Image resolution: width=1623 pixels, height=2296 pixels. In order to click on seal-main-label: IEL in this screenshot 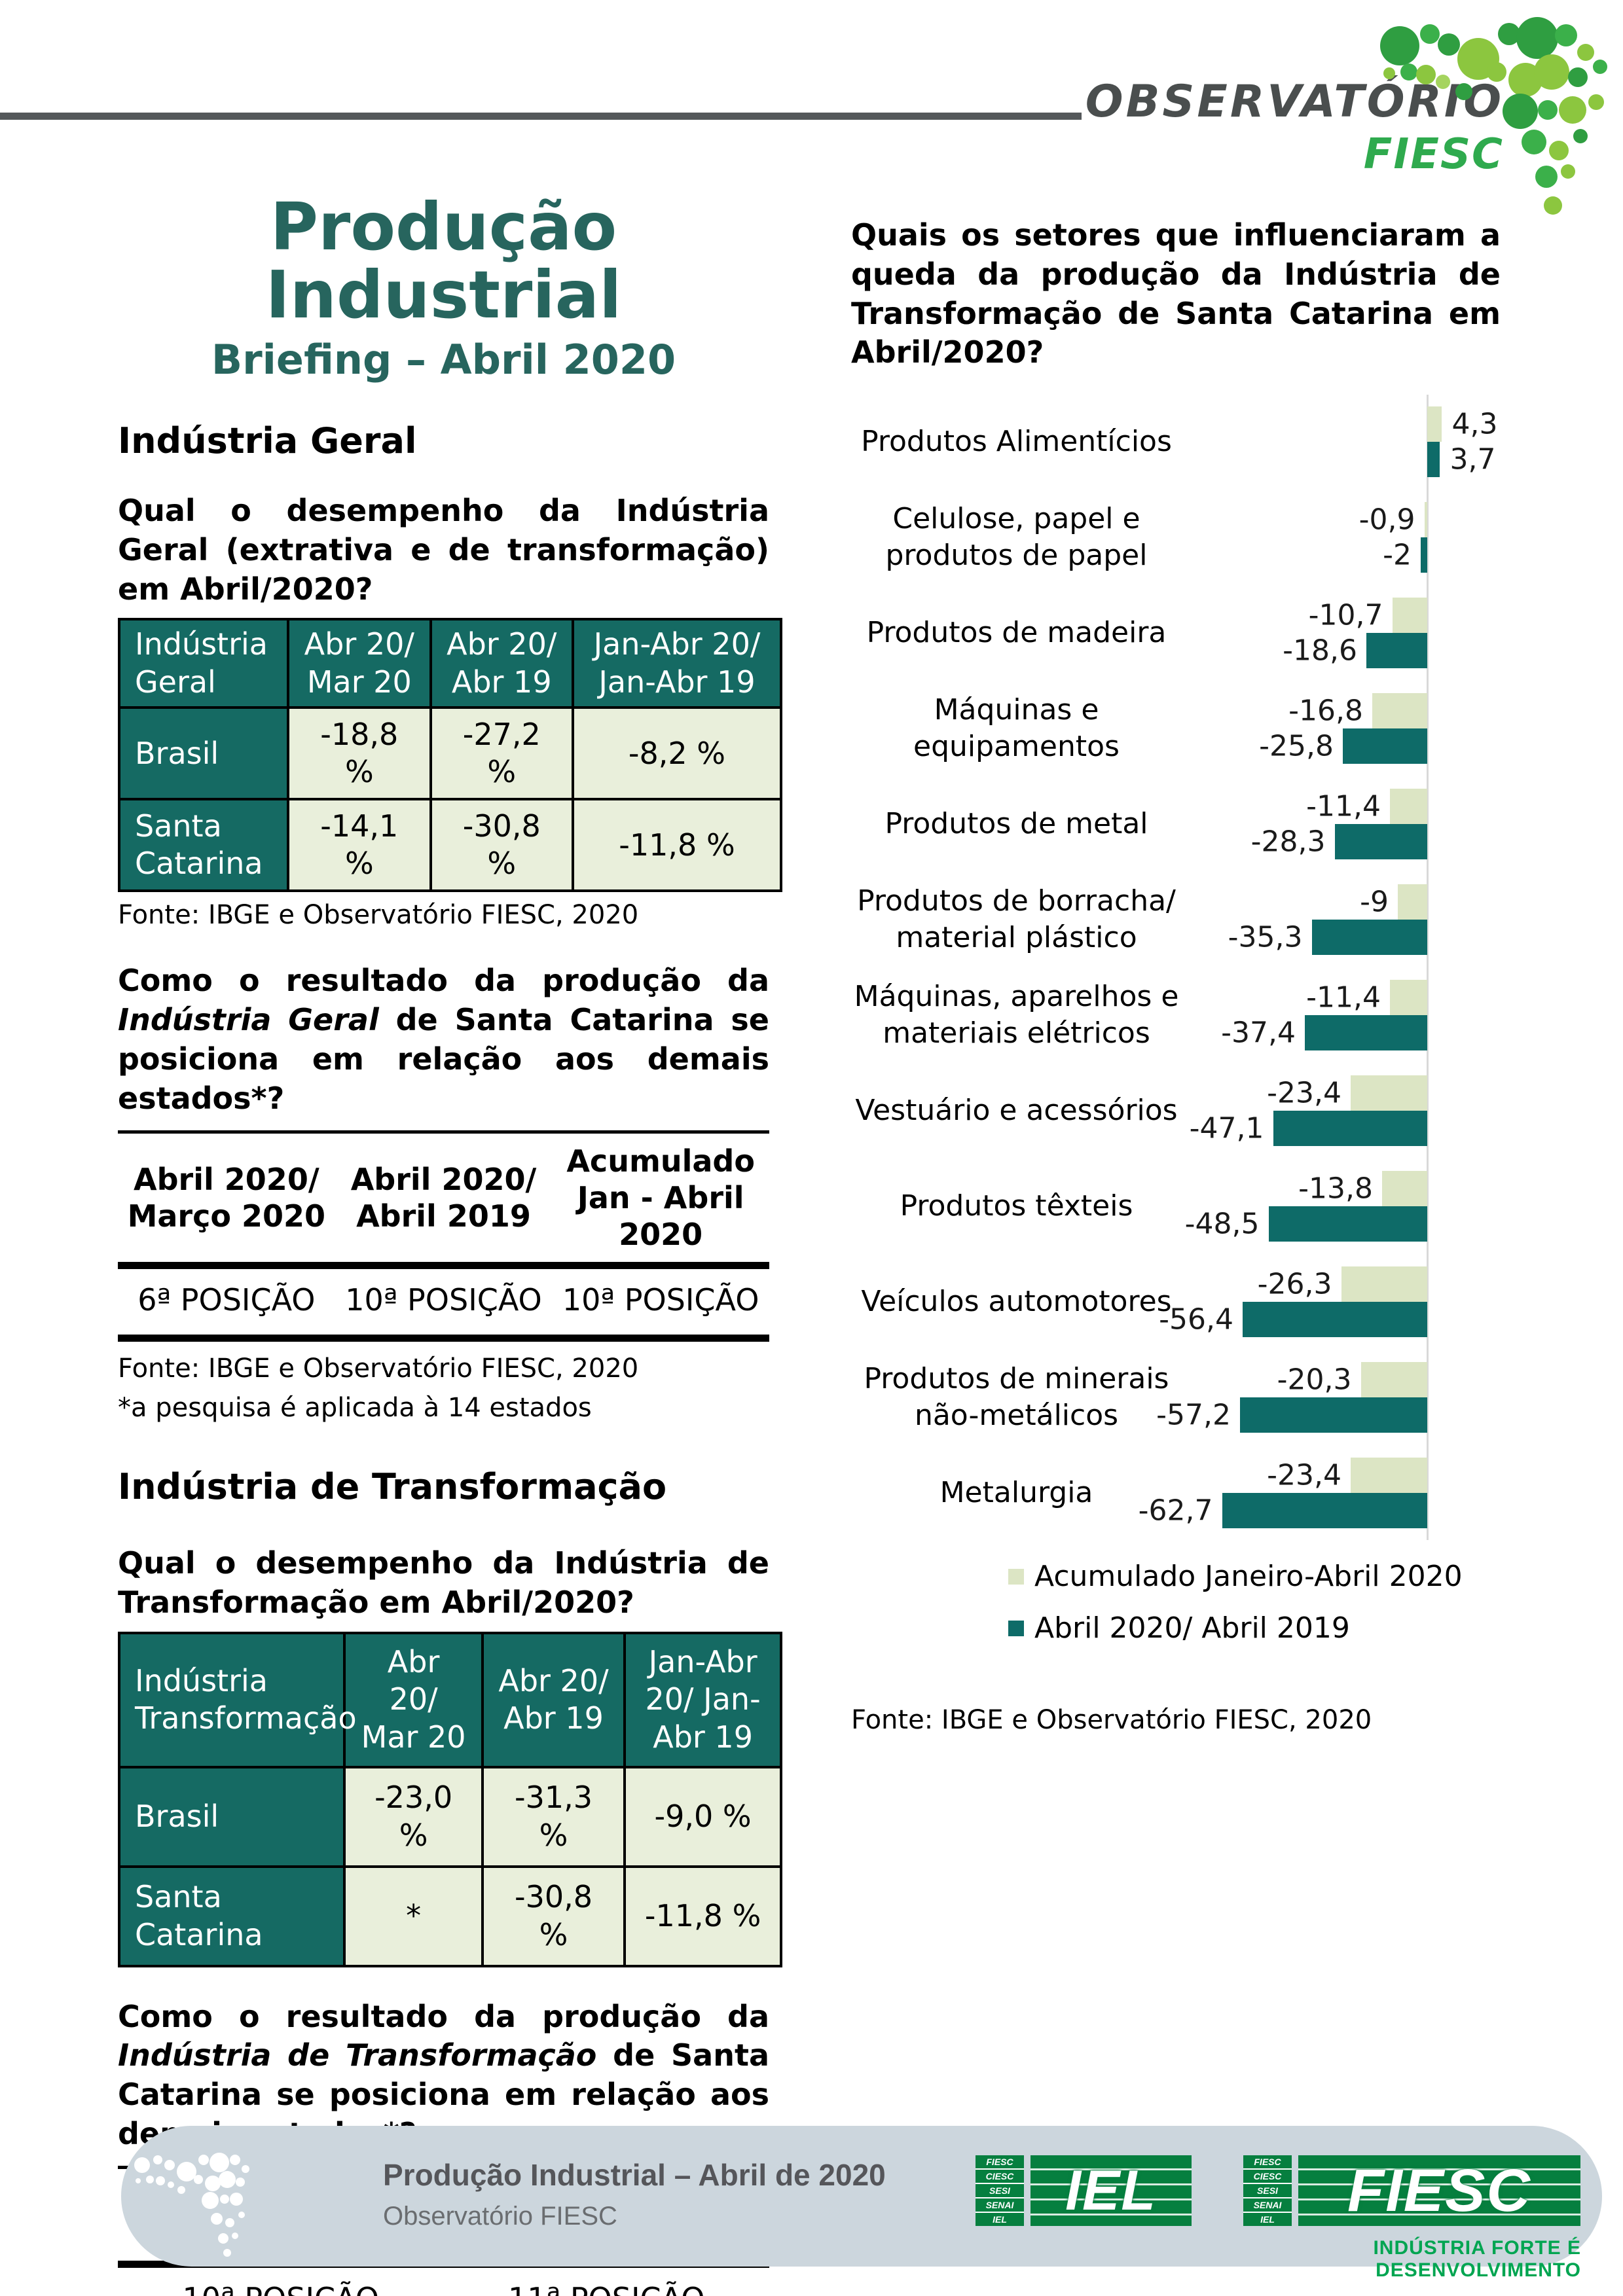, I will do `click(1111, 2190)`.